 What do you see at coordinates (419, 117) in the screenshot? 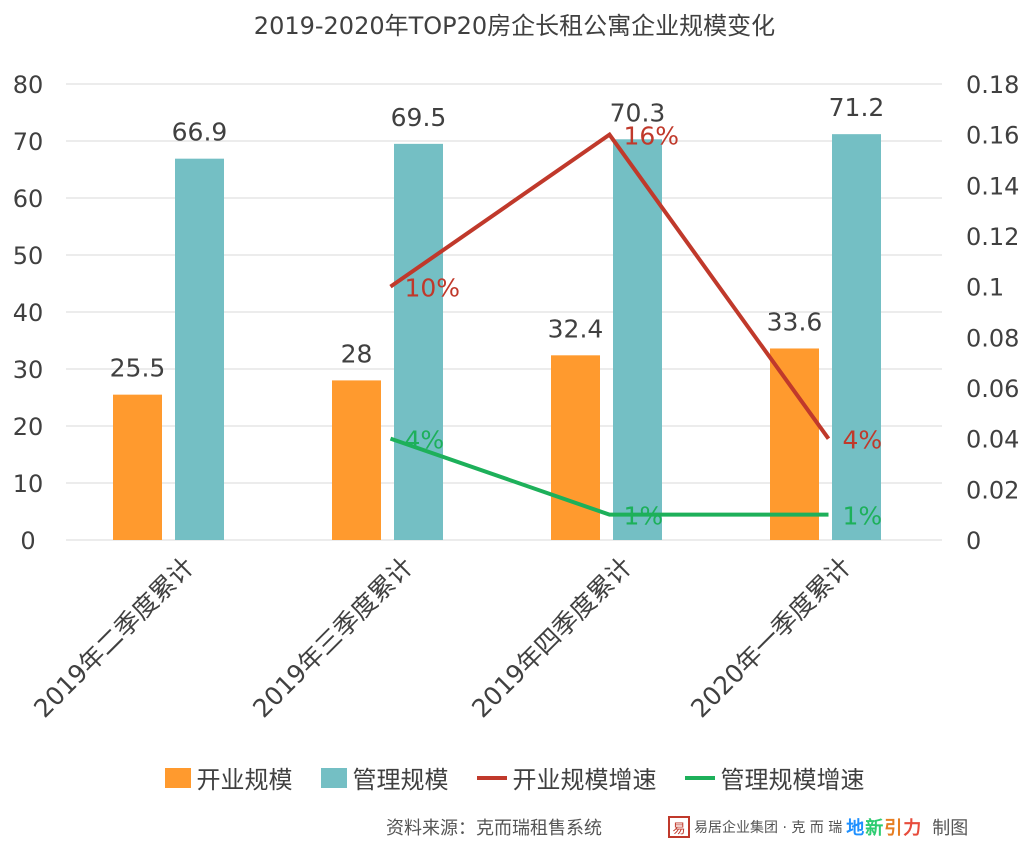
I see `manage-bar-label: 69.5` at bounding box center [419, 117].